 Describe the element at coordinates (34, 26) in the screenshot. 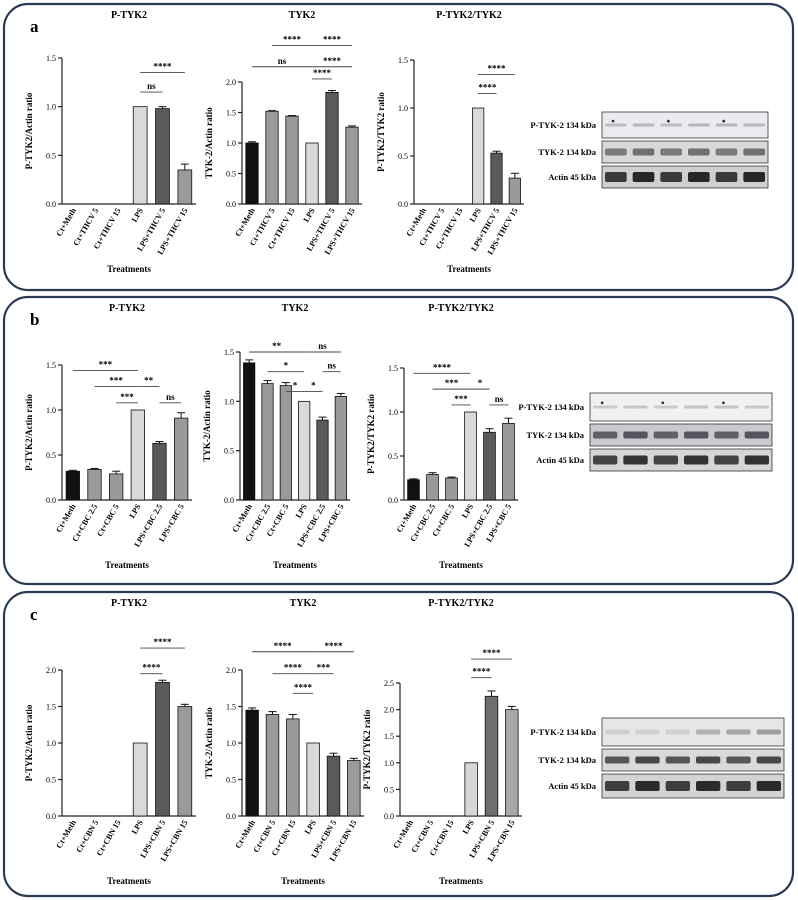

I see `panel-label: a` at that location.